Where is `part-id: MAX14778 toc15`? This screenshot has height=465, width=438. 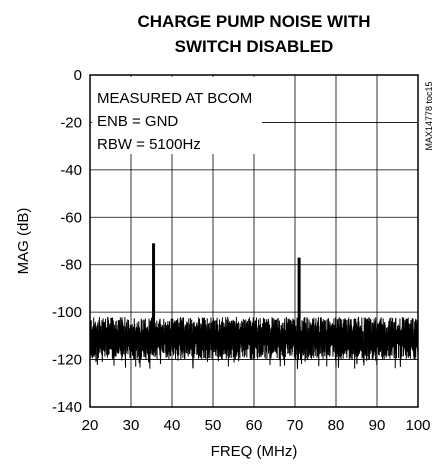 part-id: MAX14778 toc15 is located at coordinates (429, 115).